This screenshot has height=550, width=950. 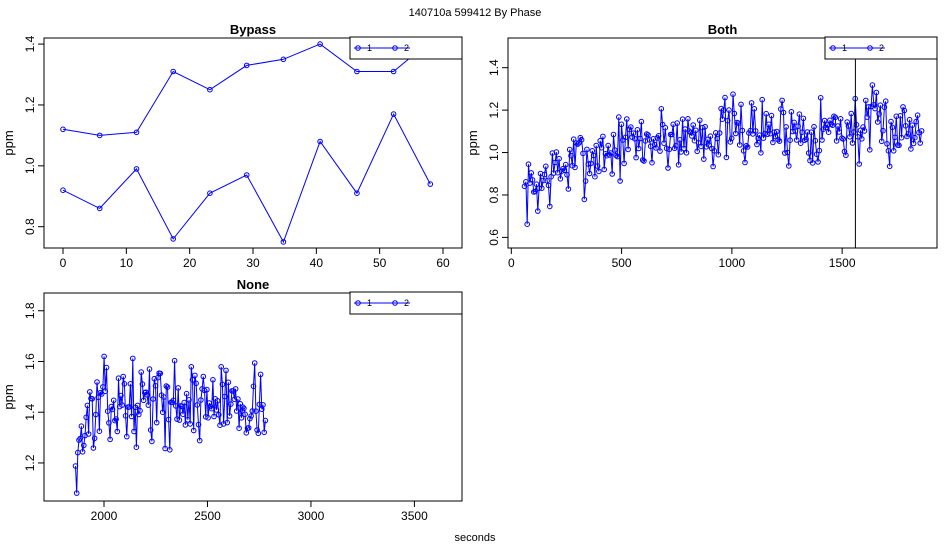 I want to click on panel-title: Bypass, so click(x=253, y=29).